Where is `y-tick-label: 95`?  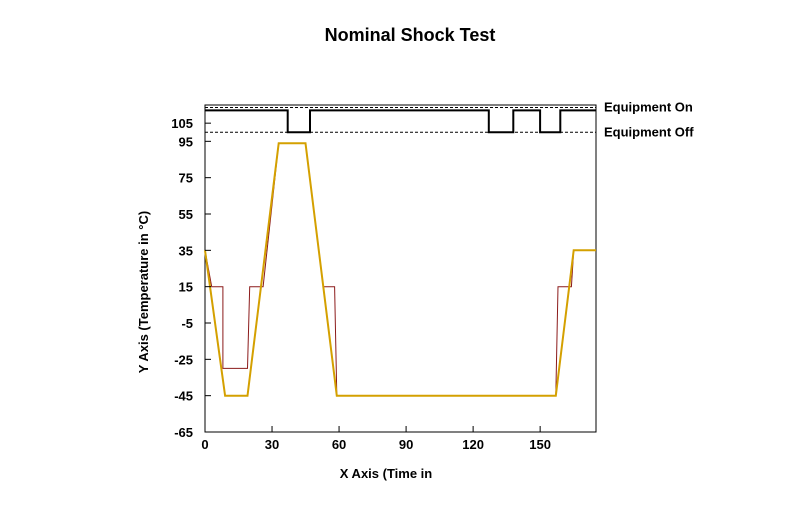
y-tick-label: 95 is located at coordinates (186, 141).